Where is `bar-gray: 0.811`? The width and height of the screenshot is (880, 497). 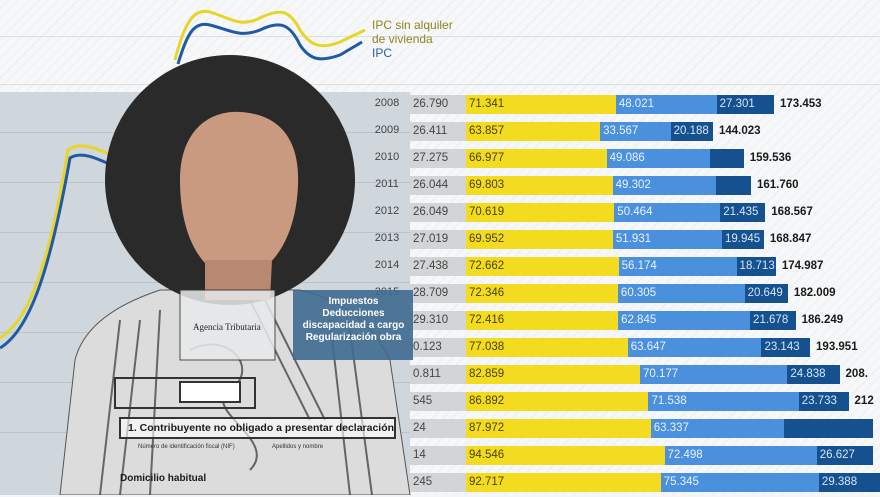
bar-gray: 0.811 is located at coordinates (438, 374).